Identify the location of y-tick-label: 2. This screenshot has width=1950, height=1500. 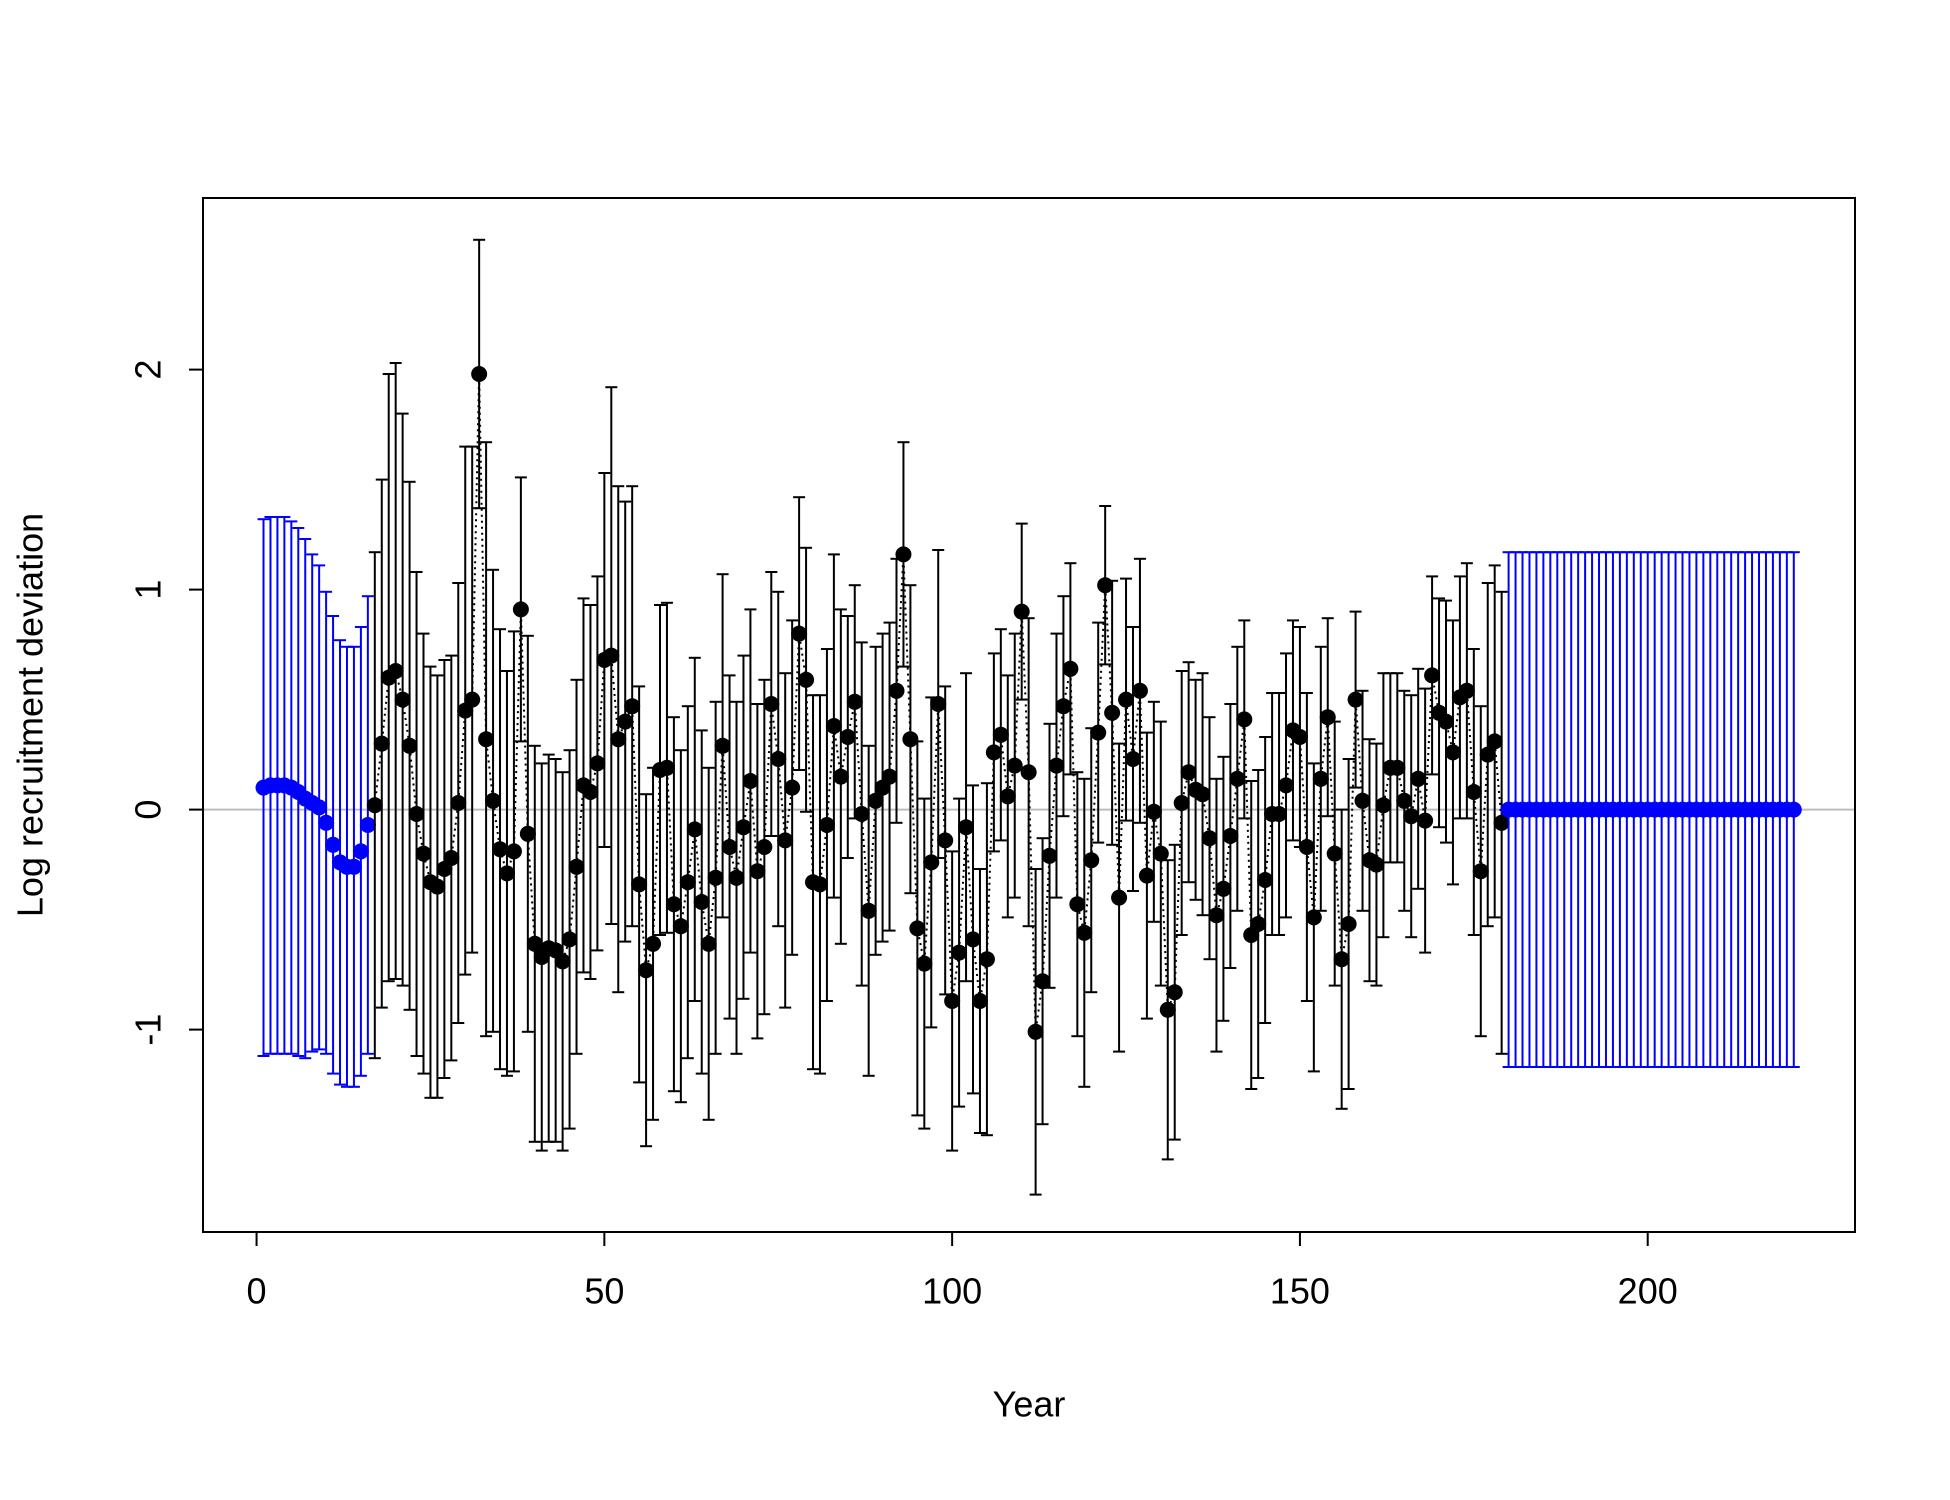
(148, 370).